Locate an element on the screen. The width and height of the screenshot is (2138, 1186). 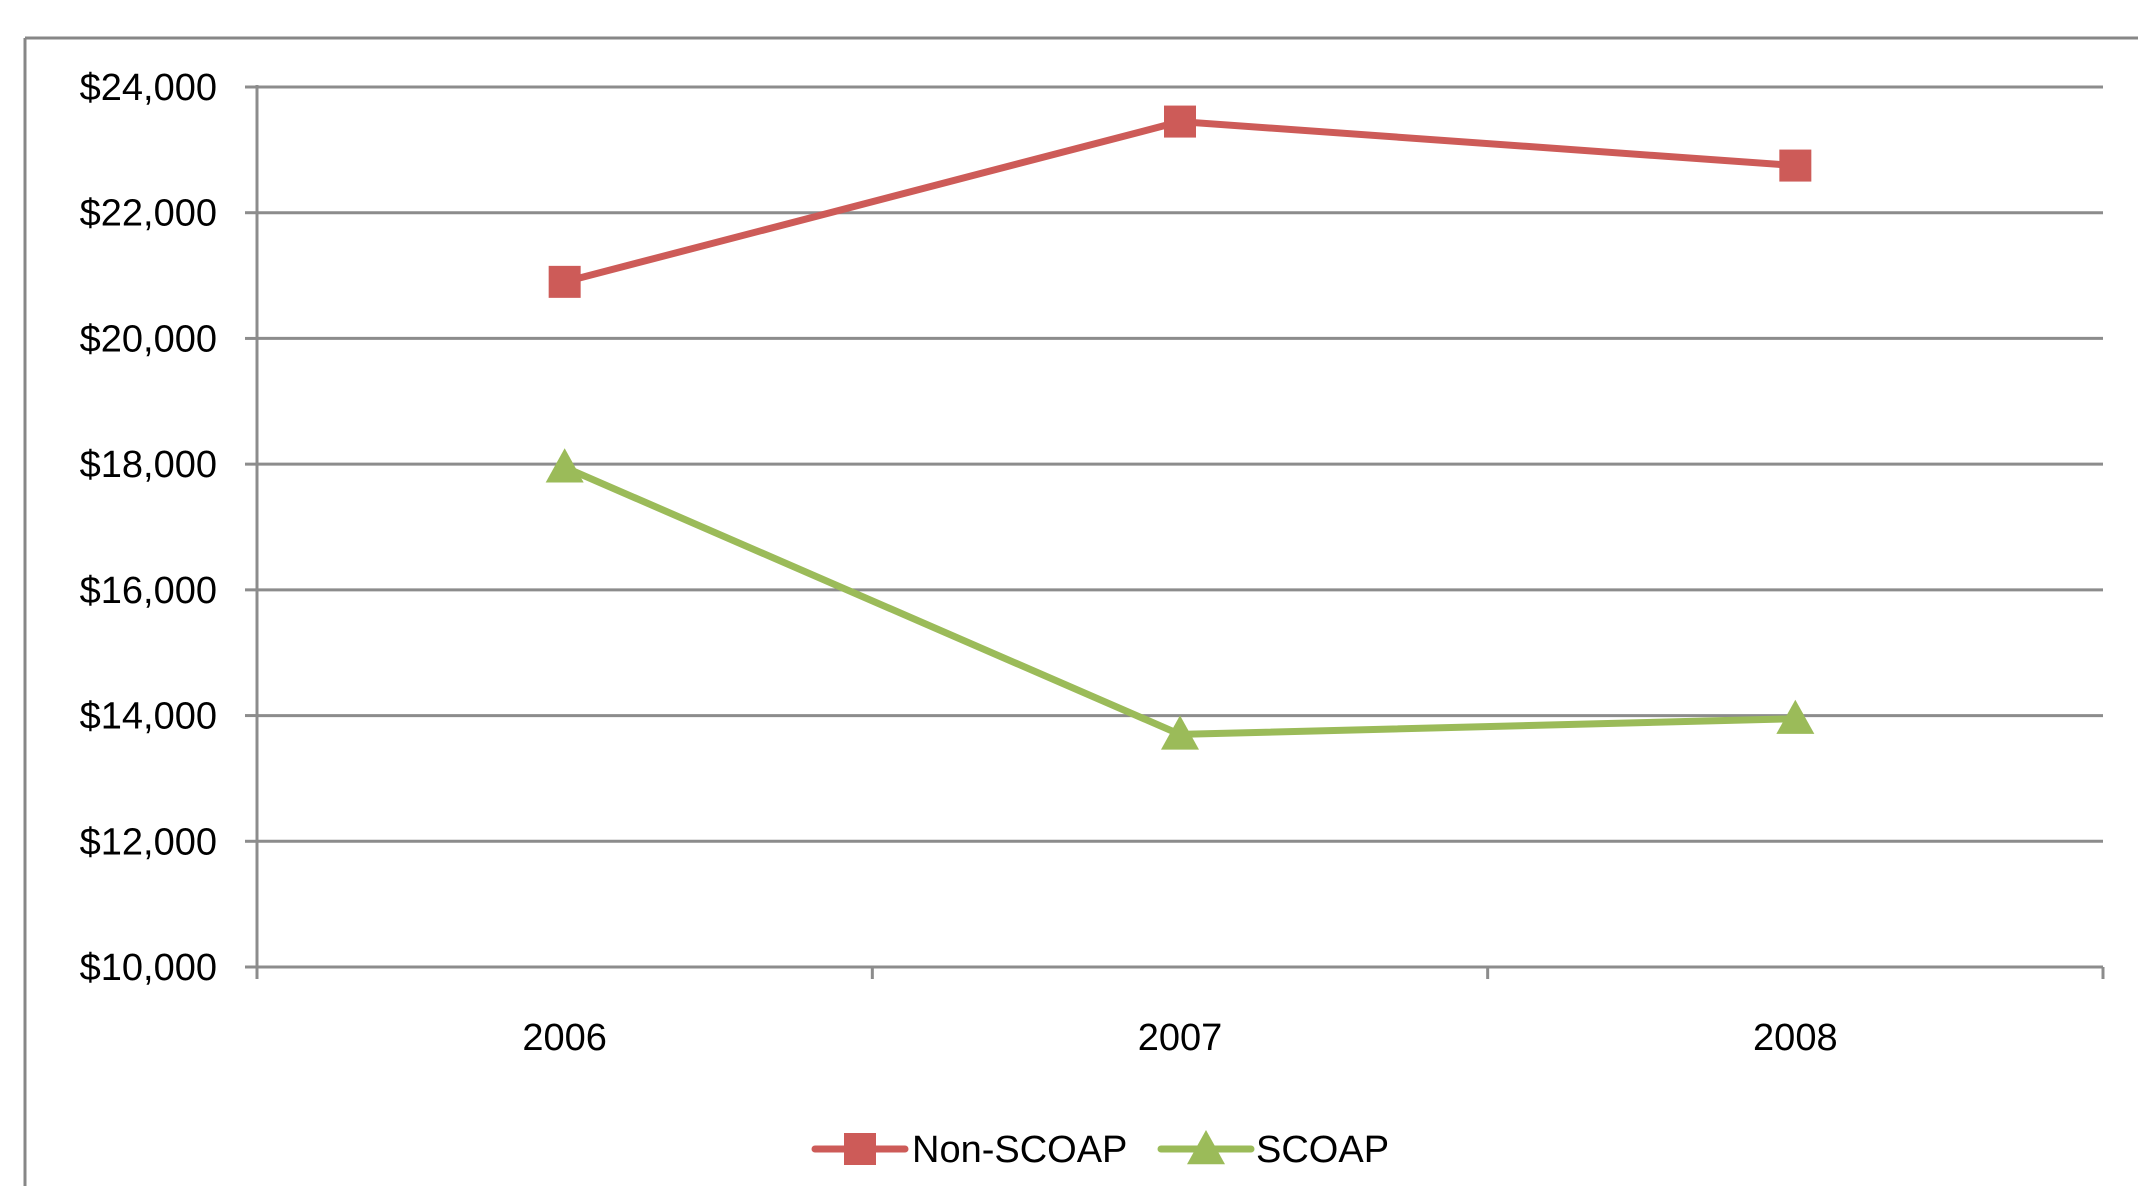
y-tick-label: $18,000 is located at coordinates (148, 465).